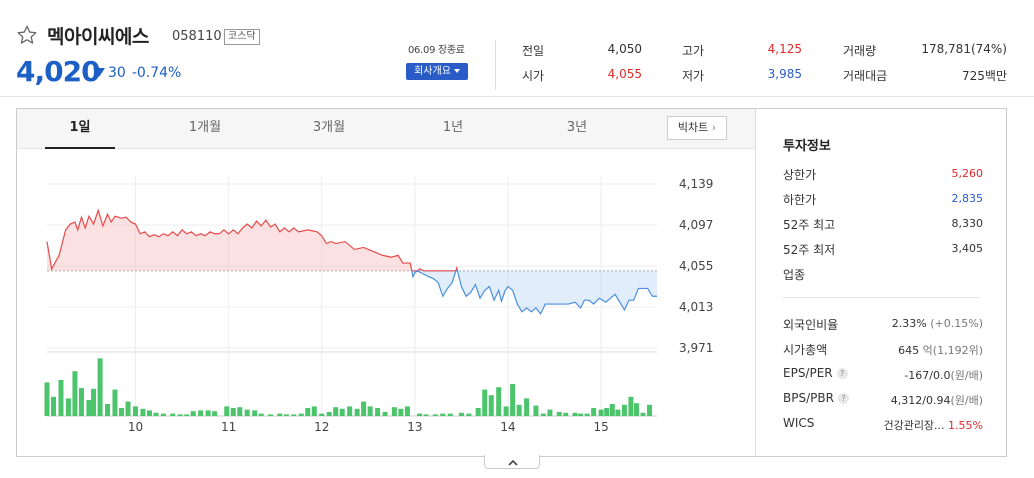 Image resolution: width=1034 pixels, height=478 pixels. What do you see at coordinates (956, 323) in the screenshot?
I see `foreign-ratio-change: (+0.15%)` at bounding box center [956, 323].